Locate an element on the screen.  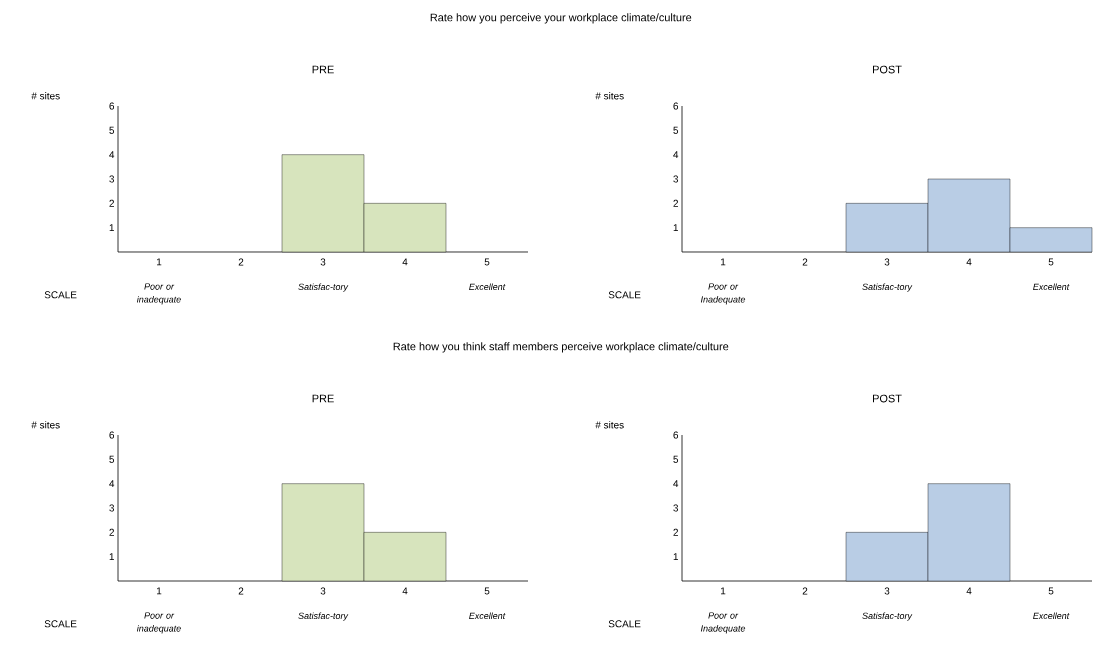
text: Rate how you think staff members perceive workplace climate/culture is located at coordinates (561, 347).